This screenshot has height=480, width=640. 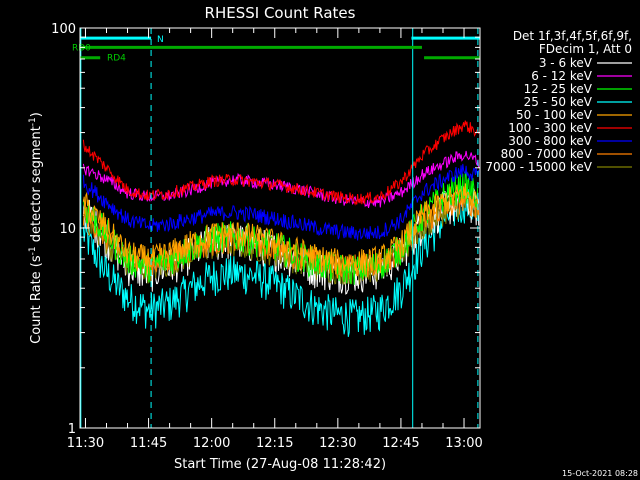 I want to click on y-tick-label-100: 100, so click(x=63, y=29).